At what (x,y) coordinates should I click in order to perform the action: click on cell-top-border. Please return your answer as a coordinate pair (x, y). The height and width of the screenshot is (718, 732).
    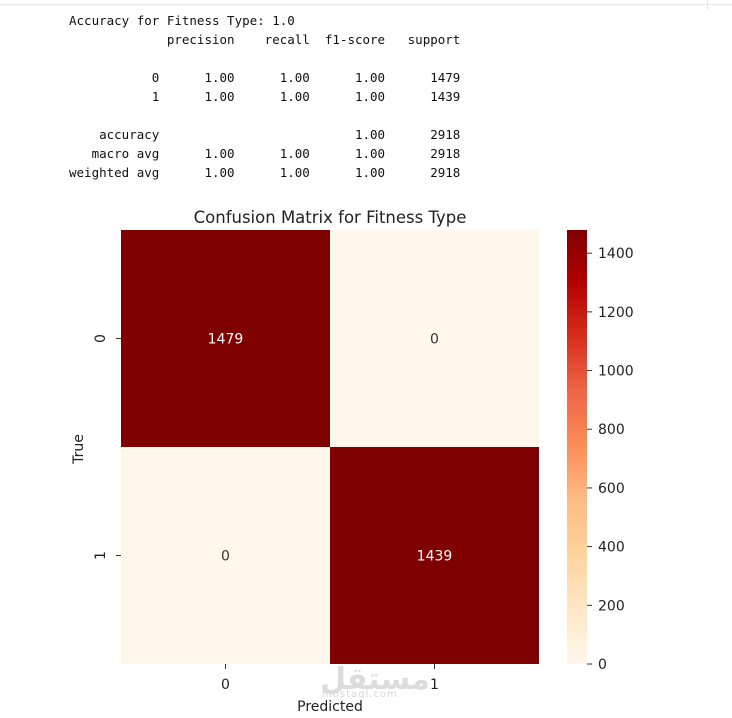
    Looking at the image, I should click on (366, 2).